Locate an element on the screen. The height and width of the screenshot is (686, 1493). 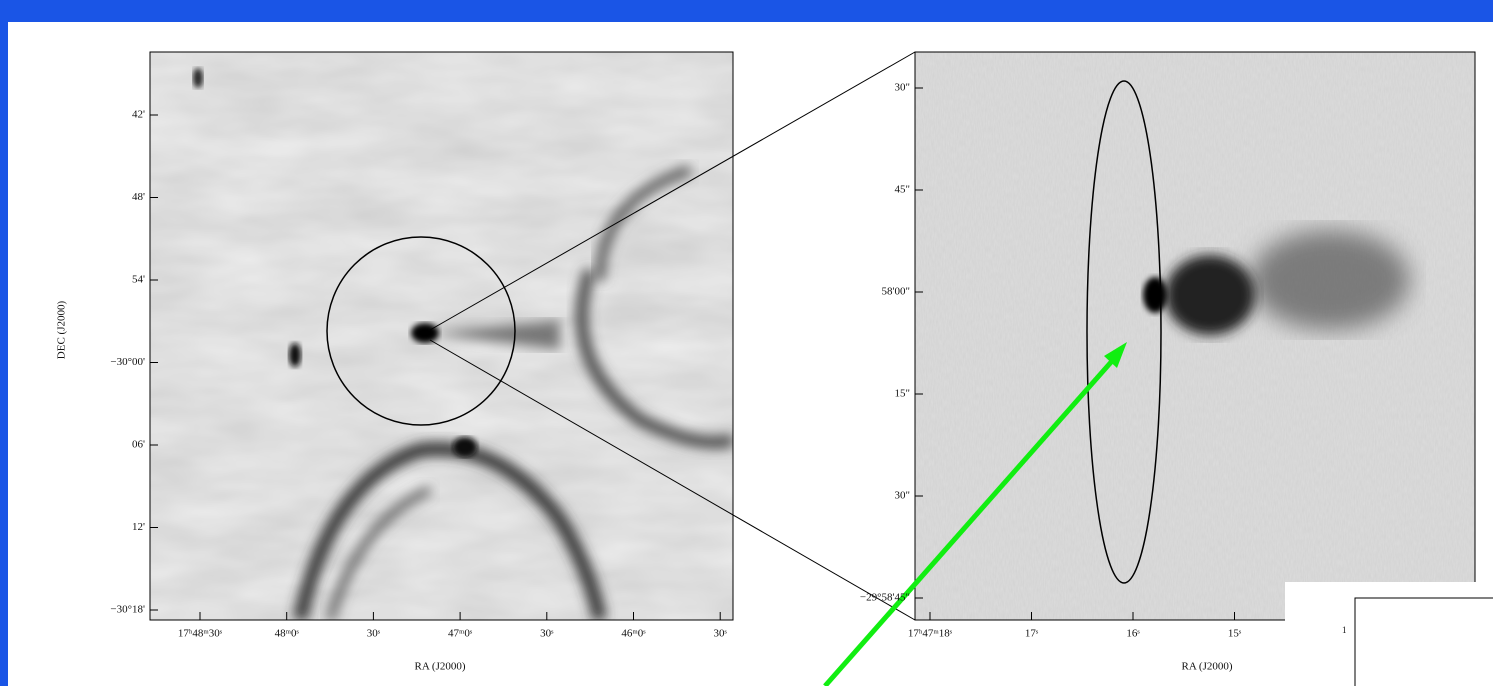
x-tick-label: 15ˢ is located at coordinates (1235, 634).